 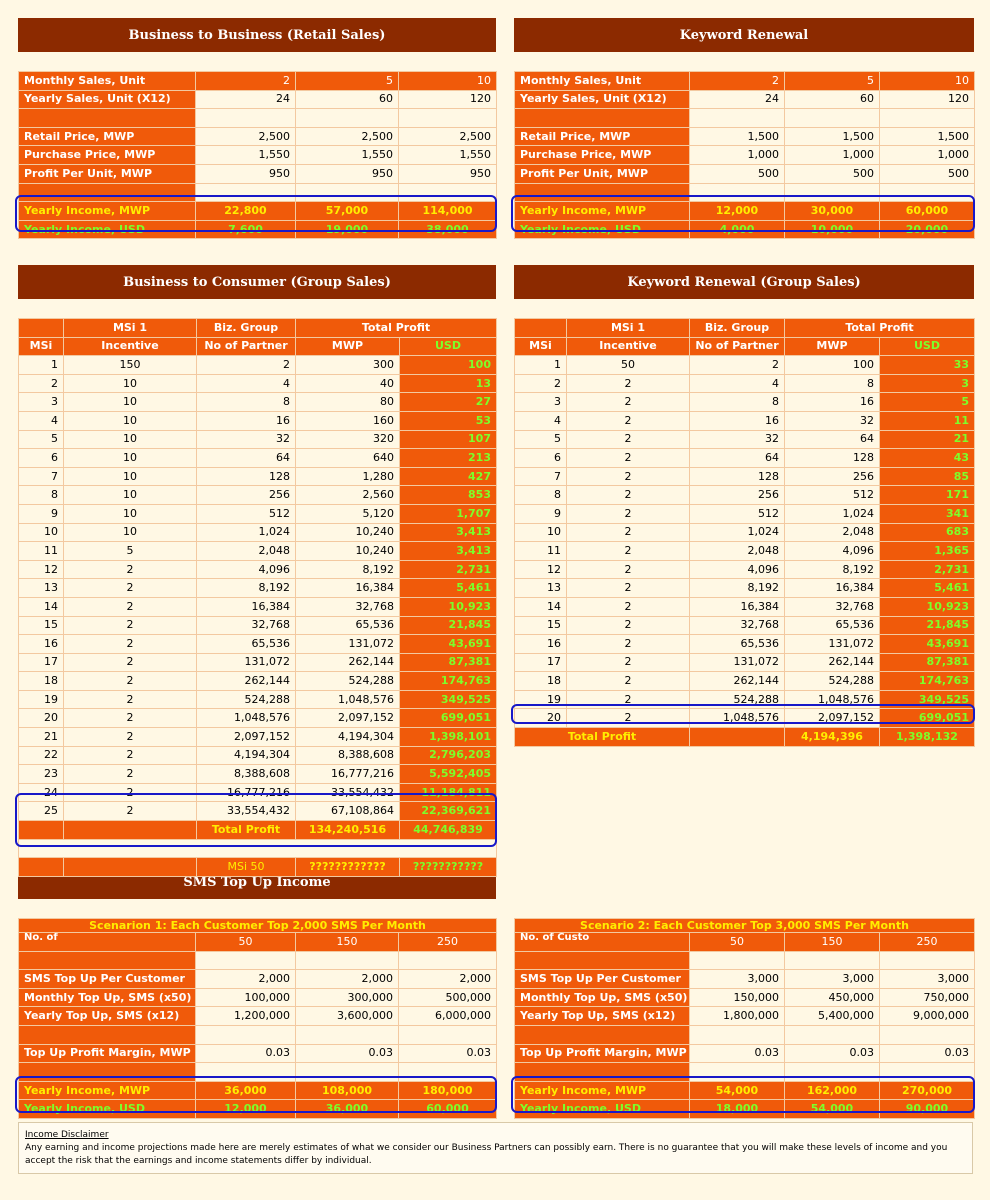 What do you see at coordinates (258, 960) in the screenshot?
I see `spacer-row` at bounding box center [258, 960].